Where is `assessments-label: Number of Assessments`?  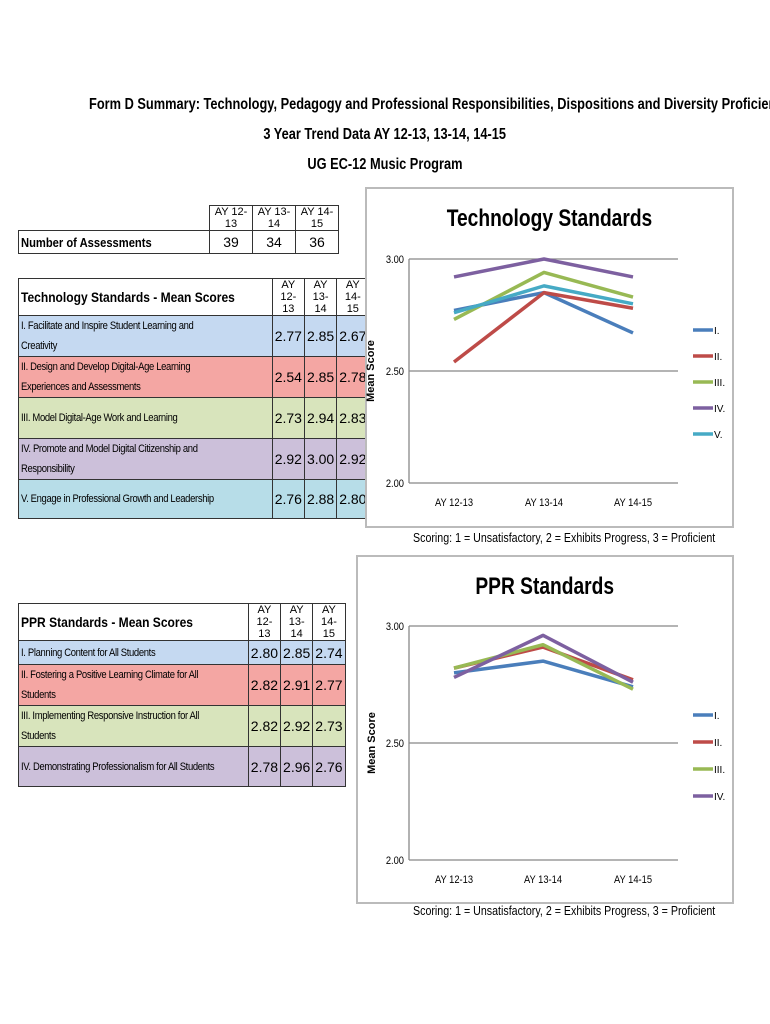
assessments-label: Number of Assessments is located at coordinates (114, 242).